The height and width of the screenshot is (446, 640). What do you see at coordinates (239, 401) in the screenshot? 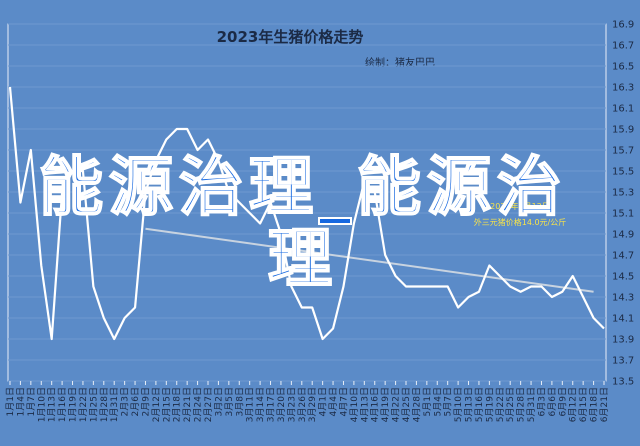
I see `x-tick-label: 3月8日` at bounding box center [239, 401].